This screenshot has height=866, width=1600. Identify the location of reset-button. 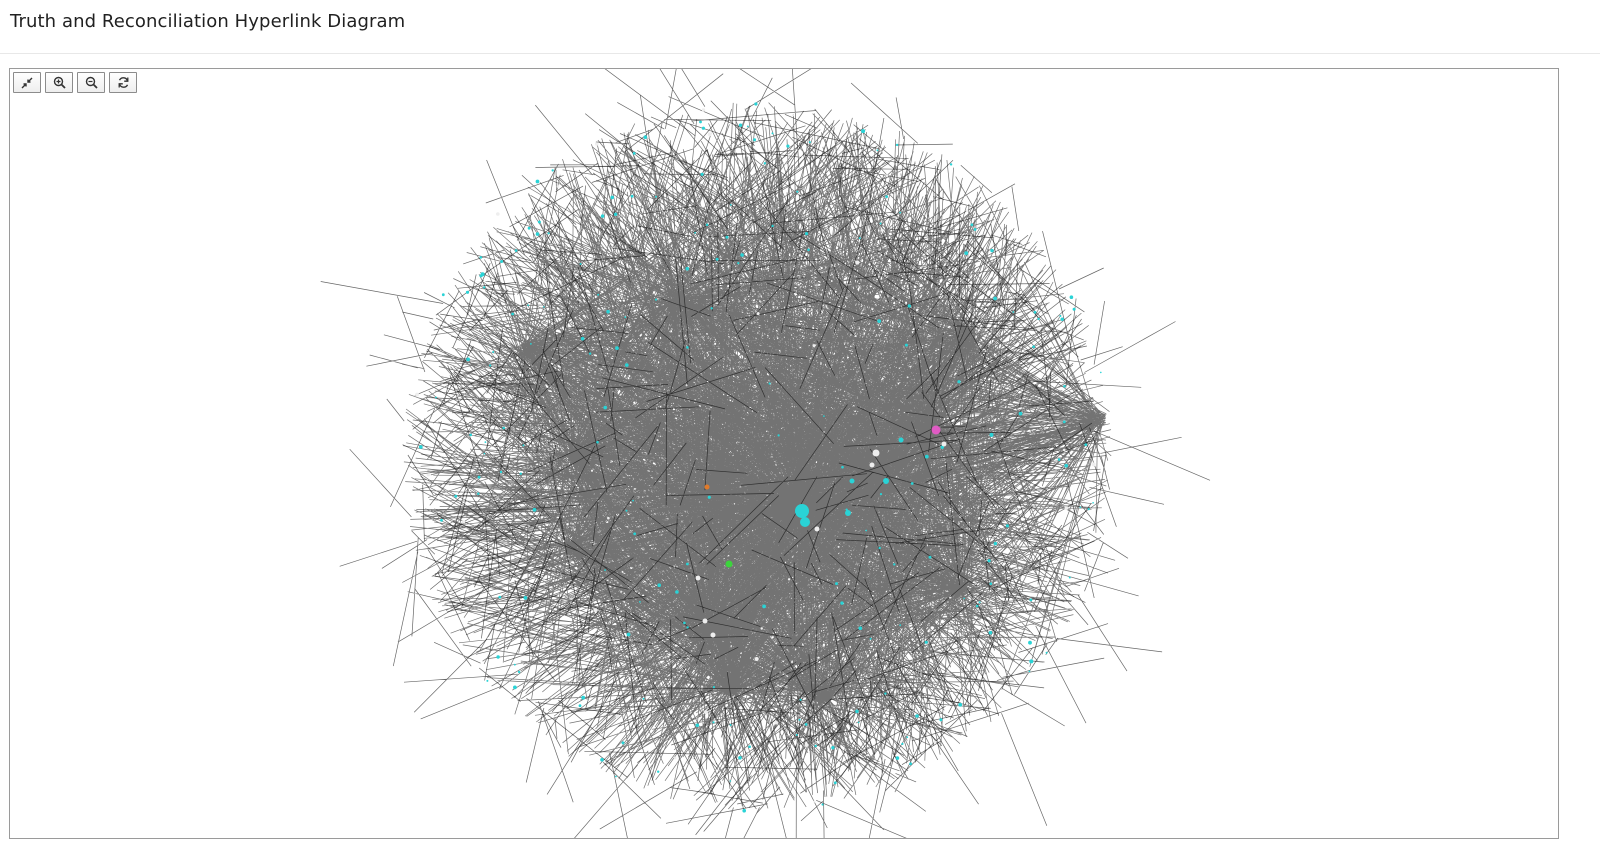
(123, 82).